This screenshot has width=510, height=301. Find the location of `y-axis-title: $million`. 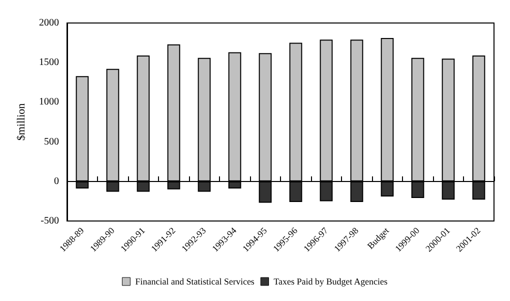

y-axis-title: $million is located at coordinates (22, 121).